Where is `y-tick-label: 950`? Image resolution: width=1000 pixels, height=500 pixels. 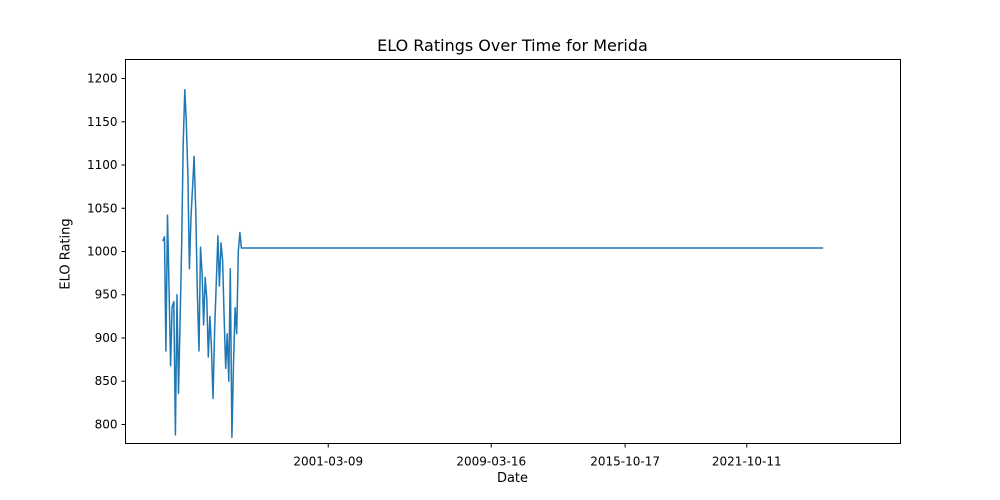 y-tick-label: 950 is located at coordinates (106, 295).